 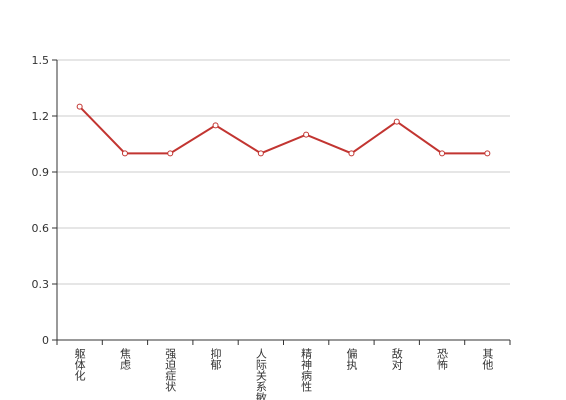 I want to click on x-tick-label: 恐怖, so click(x=442, y=359).